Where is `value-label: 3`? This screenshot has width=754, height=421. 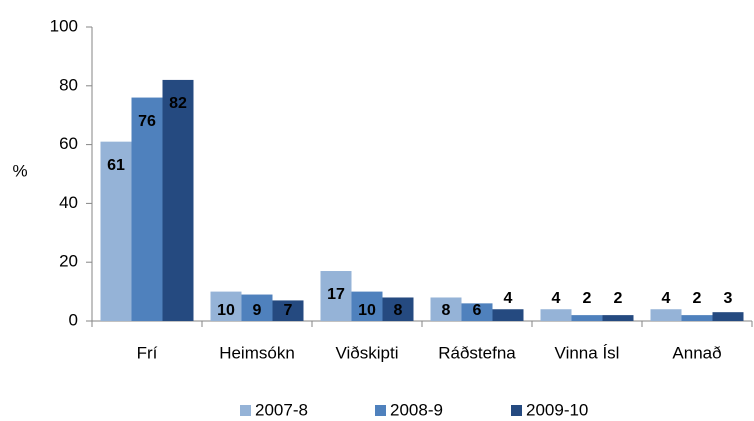 value-label: 3 is located at coordinates (728, 298).